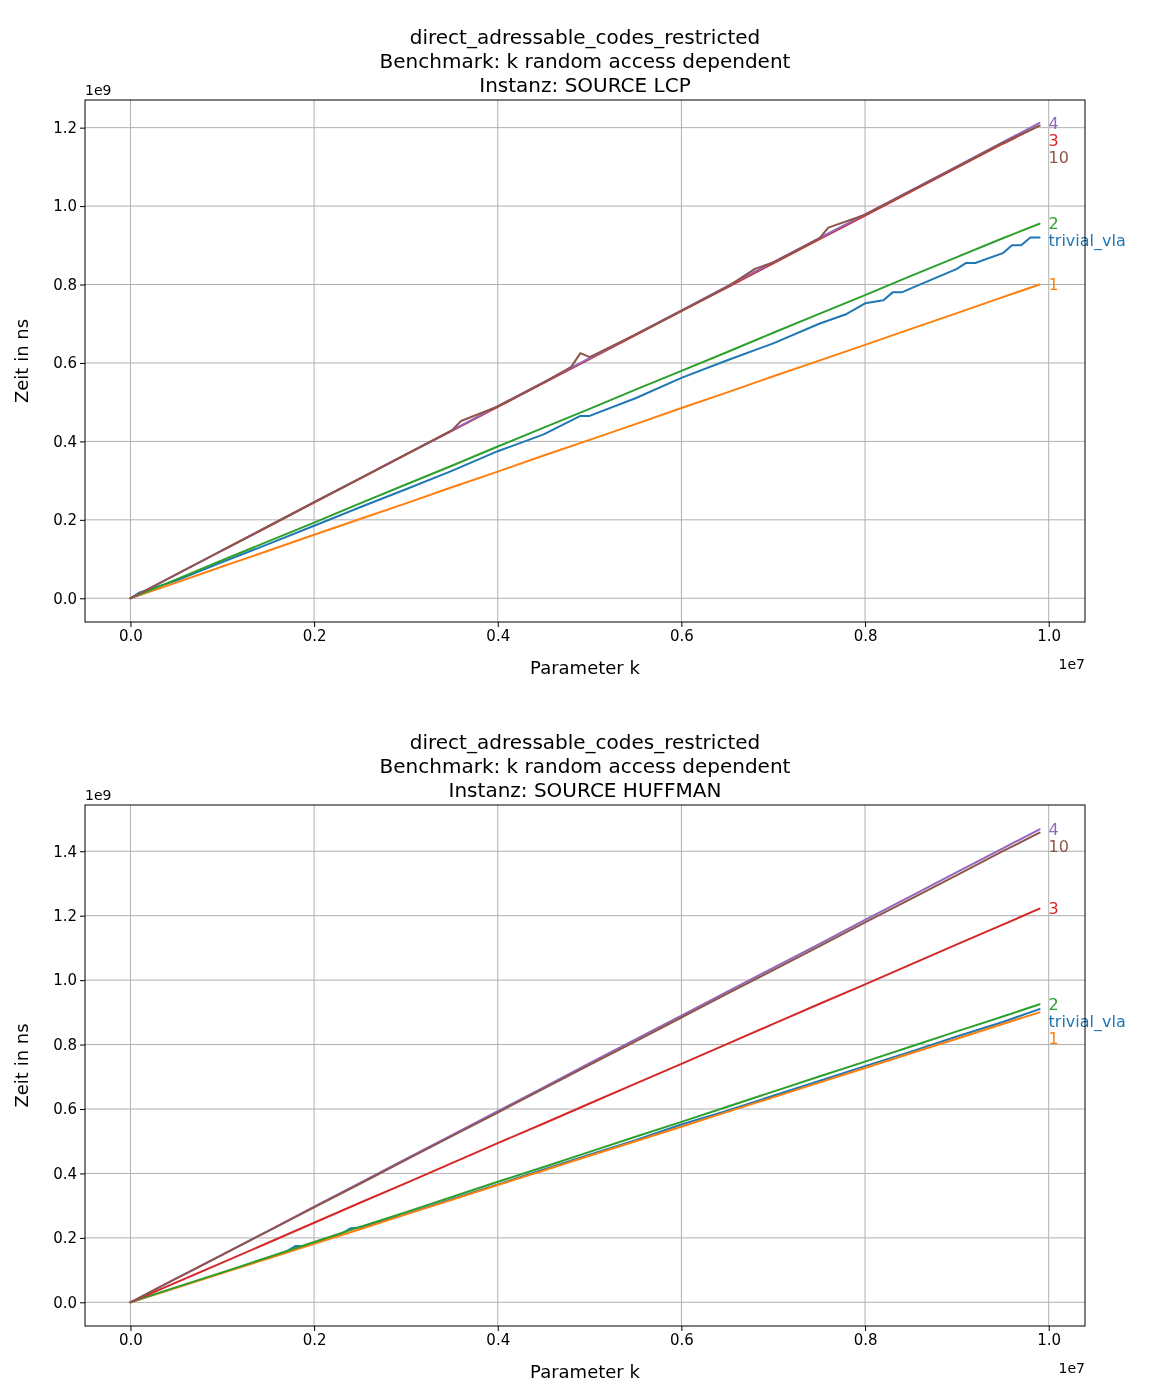  I want to click on y-tick-label: 1.4, so click(65, 851).